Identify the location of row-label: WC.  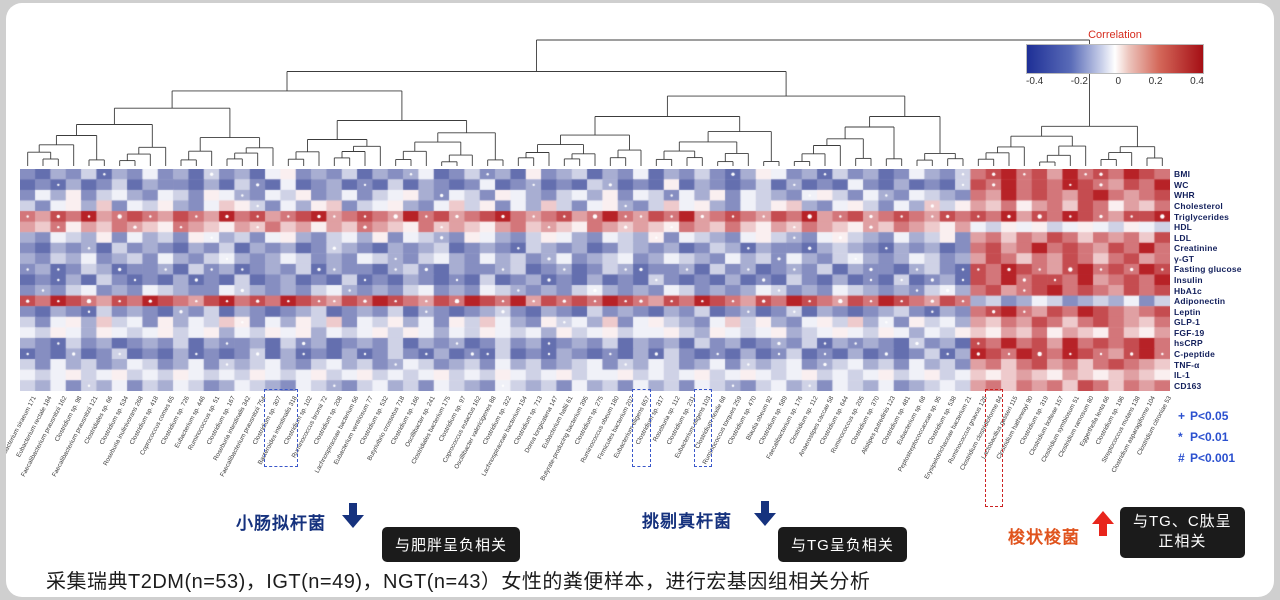
(1181, 184).